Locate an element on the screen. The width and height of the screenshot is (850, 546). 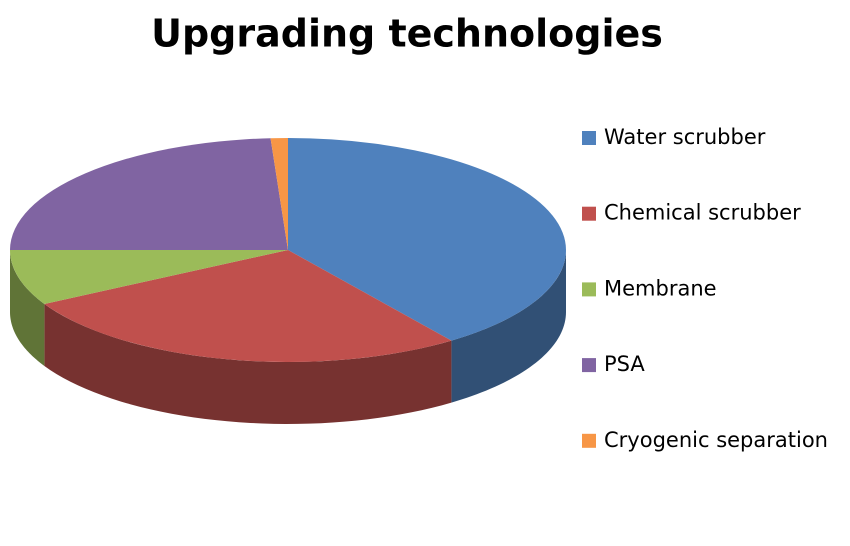
legend-label: PSA is located at coordinates (624, 364).